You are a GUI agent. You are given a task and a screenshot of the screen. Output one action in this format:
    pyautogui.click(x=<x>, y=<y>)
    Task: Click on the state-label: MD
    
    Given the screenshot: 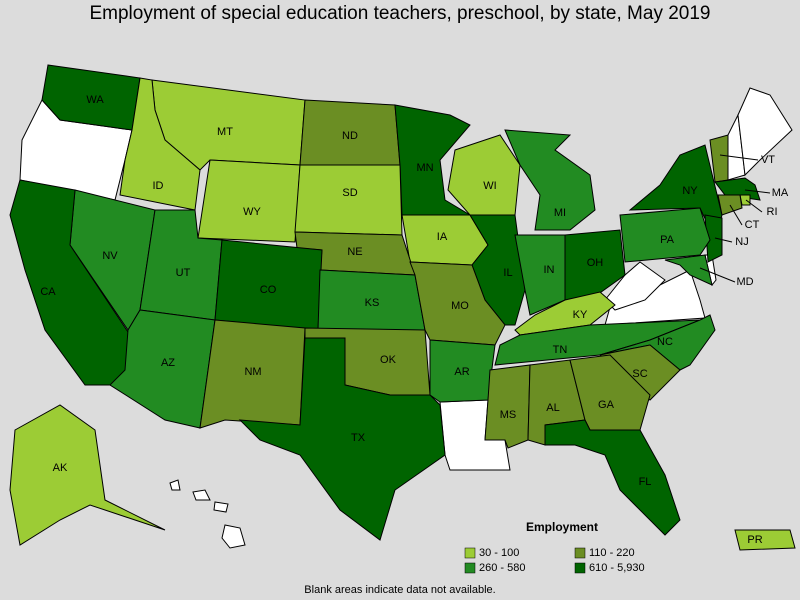 What is the action you would take?
    pyautogui.click(x=744, y=282)
    